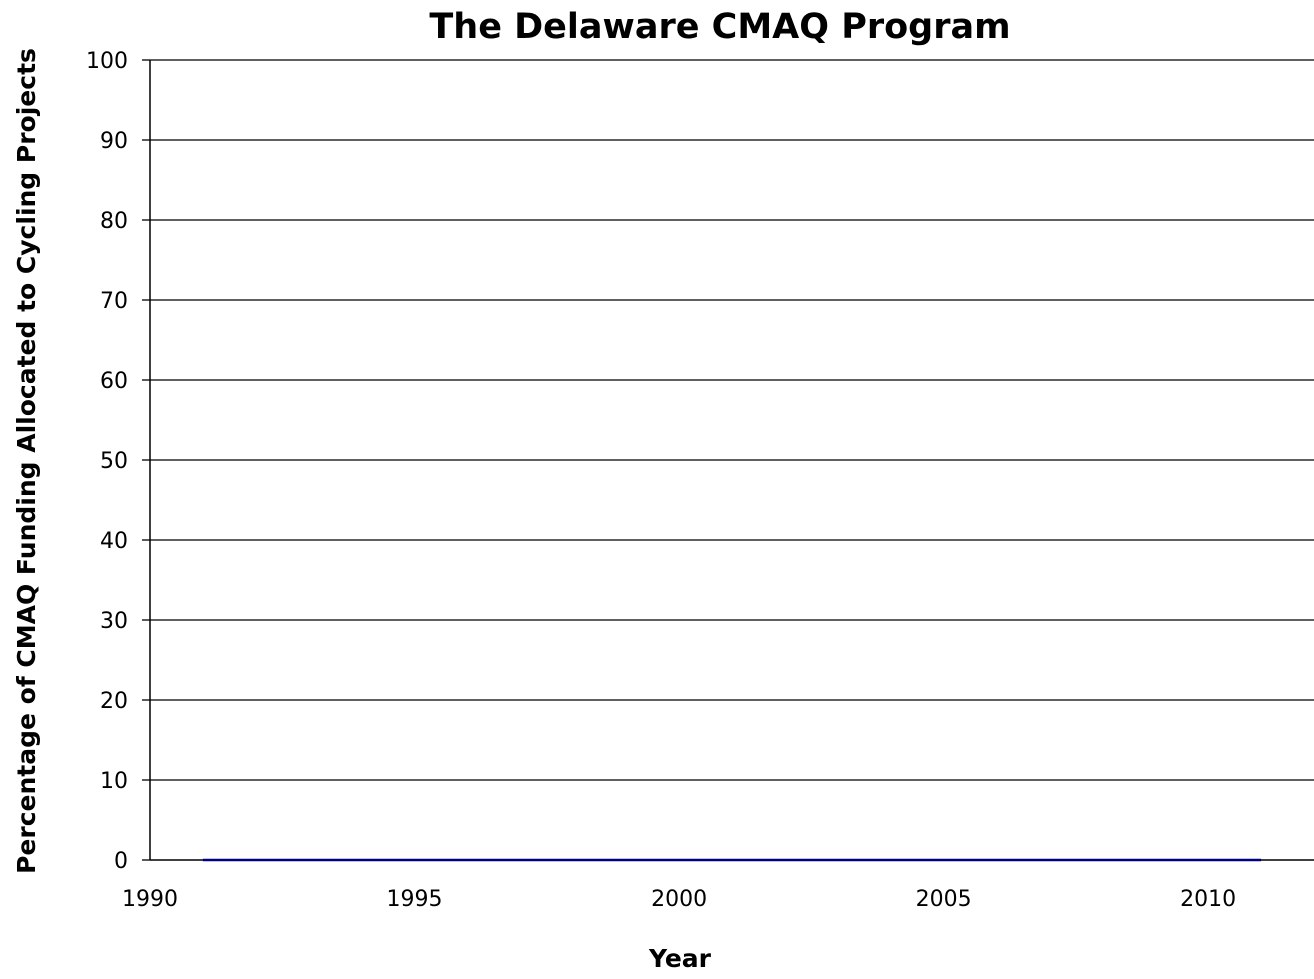 The width and height of the screenshot is (1314, 979). Describe the element at coordinates (114, 301) in the screenshot. I see `y-tick-label: 70` at that location.